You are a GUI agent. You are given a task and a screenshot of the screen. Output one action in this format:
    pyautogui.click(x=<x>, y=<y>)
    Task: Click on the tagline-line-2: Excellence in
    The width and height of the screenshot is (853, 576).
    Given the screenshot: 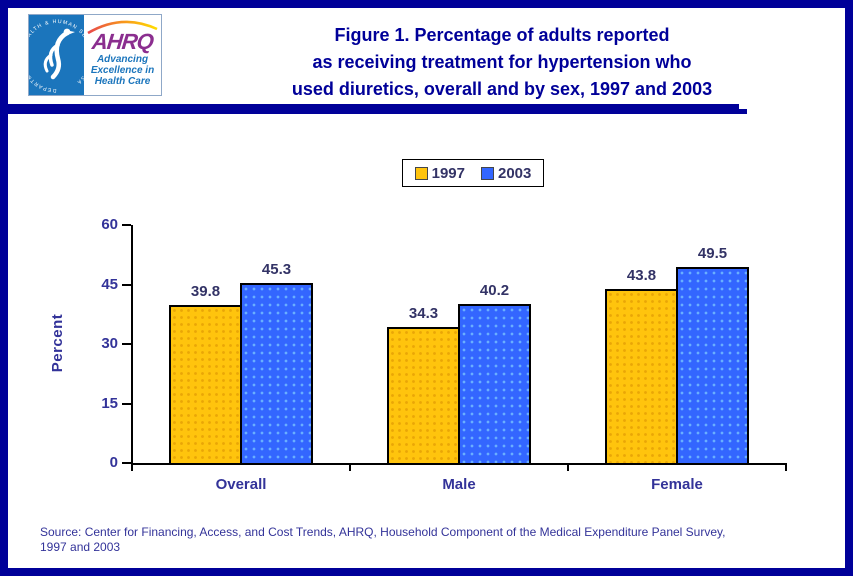 What is the action you would take?
    pyautogui.click(x=122, y=70)
    